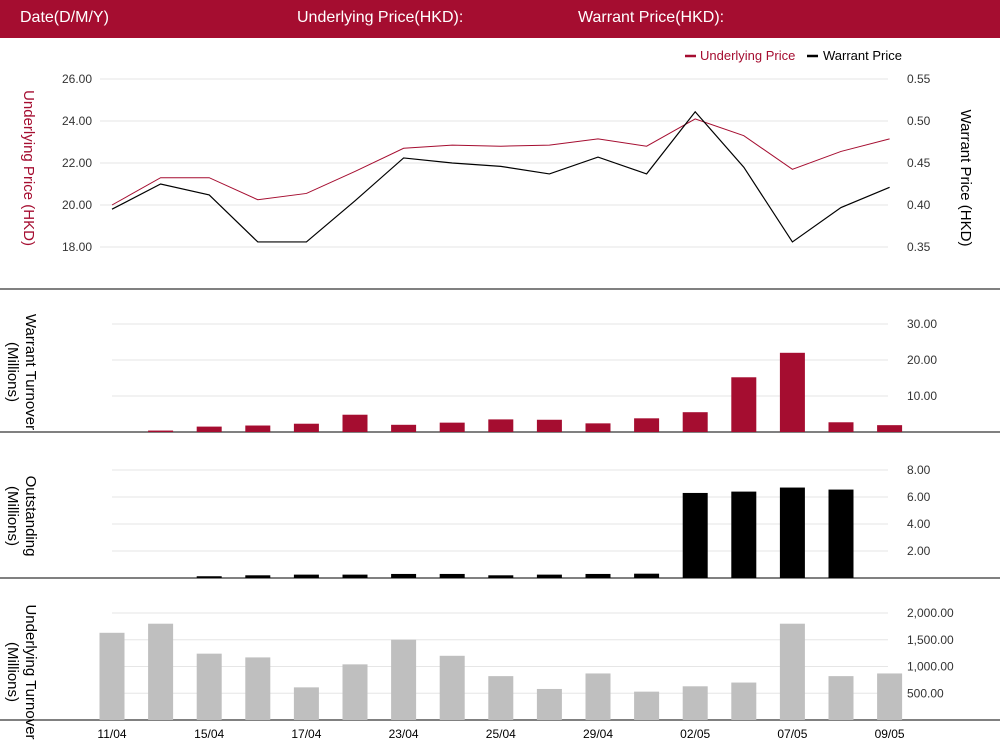 This screenshot has height=751, width=1000. I want to click on x-tick-label: 15/04, so click(209, 734).